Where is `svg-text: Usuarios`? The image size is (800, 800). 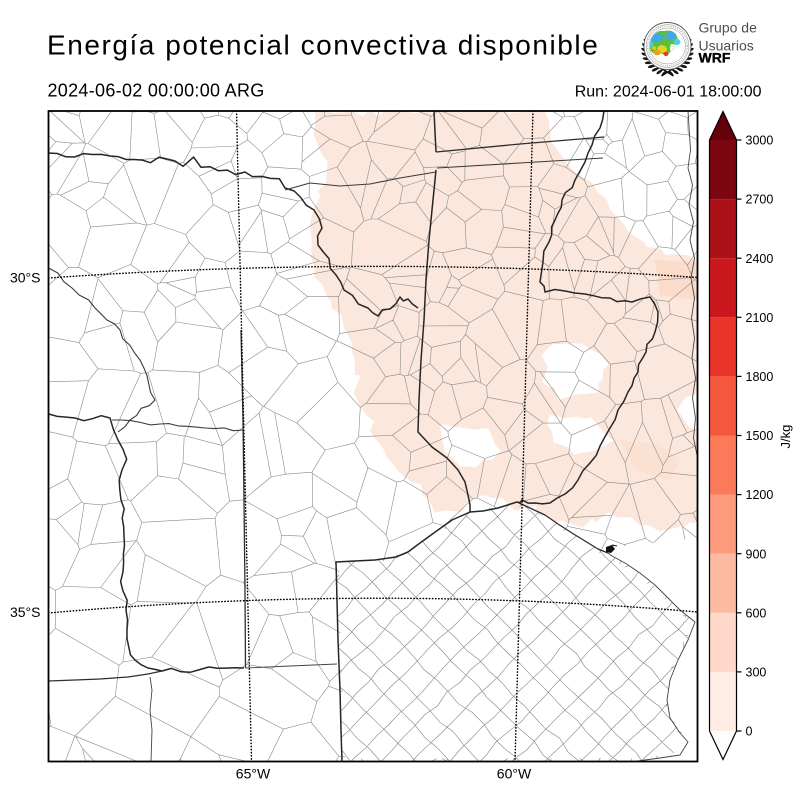
svg-text: Usuarios is located at coordinates (726, 46).